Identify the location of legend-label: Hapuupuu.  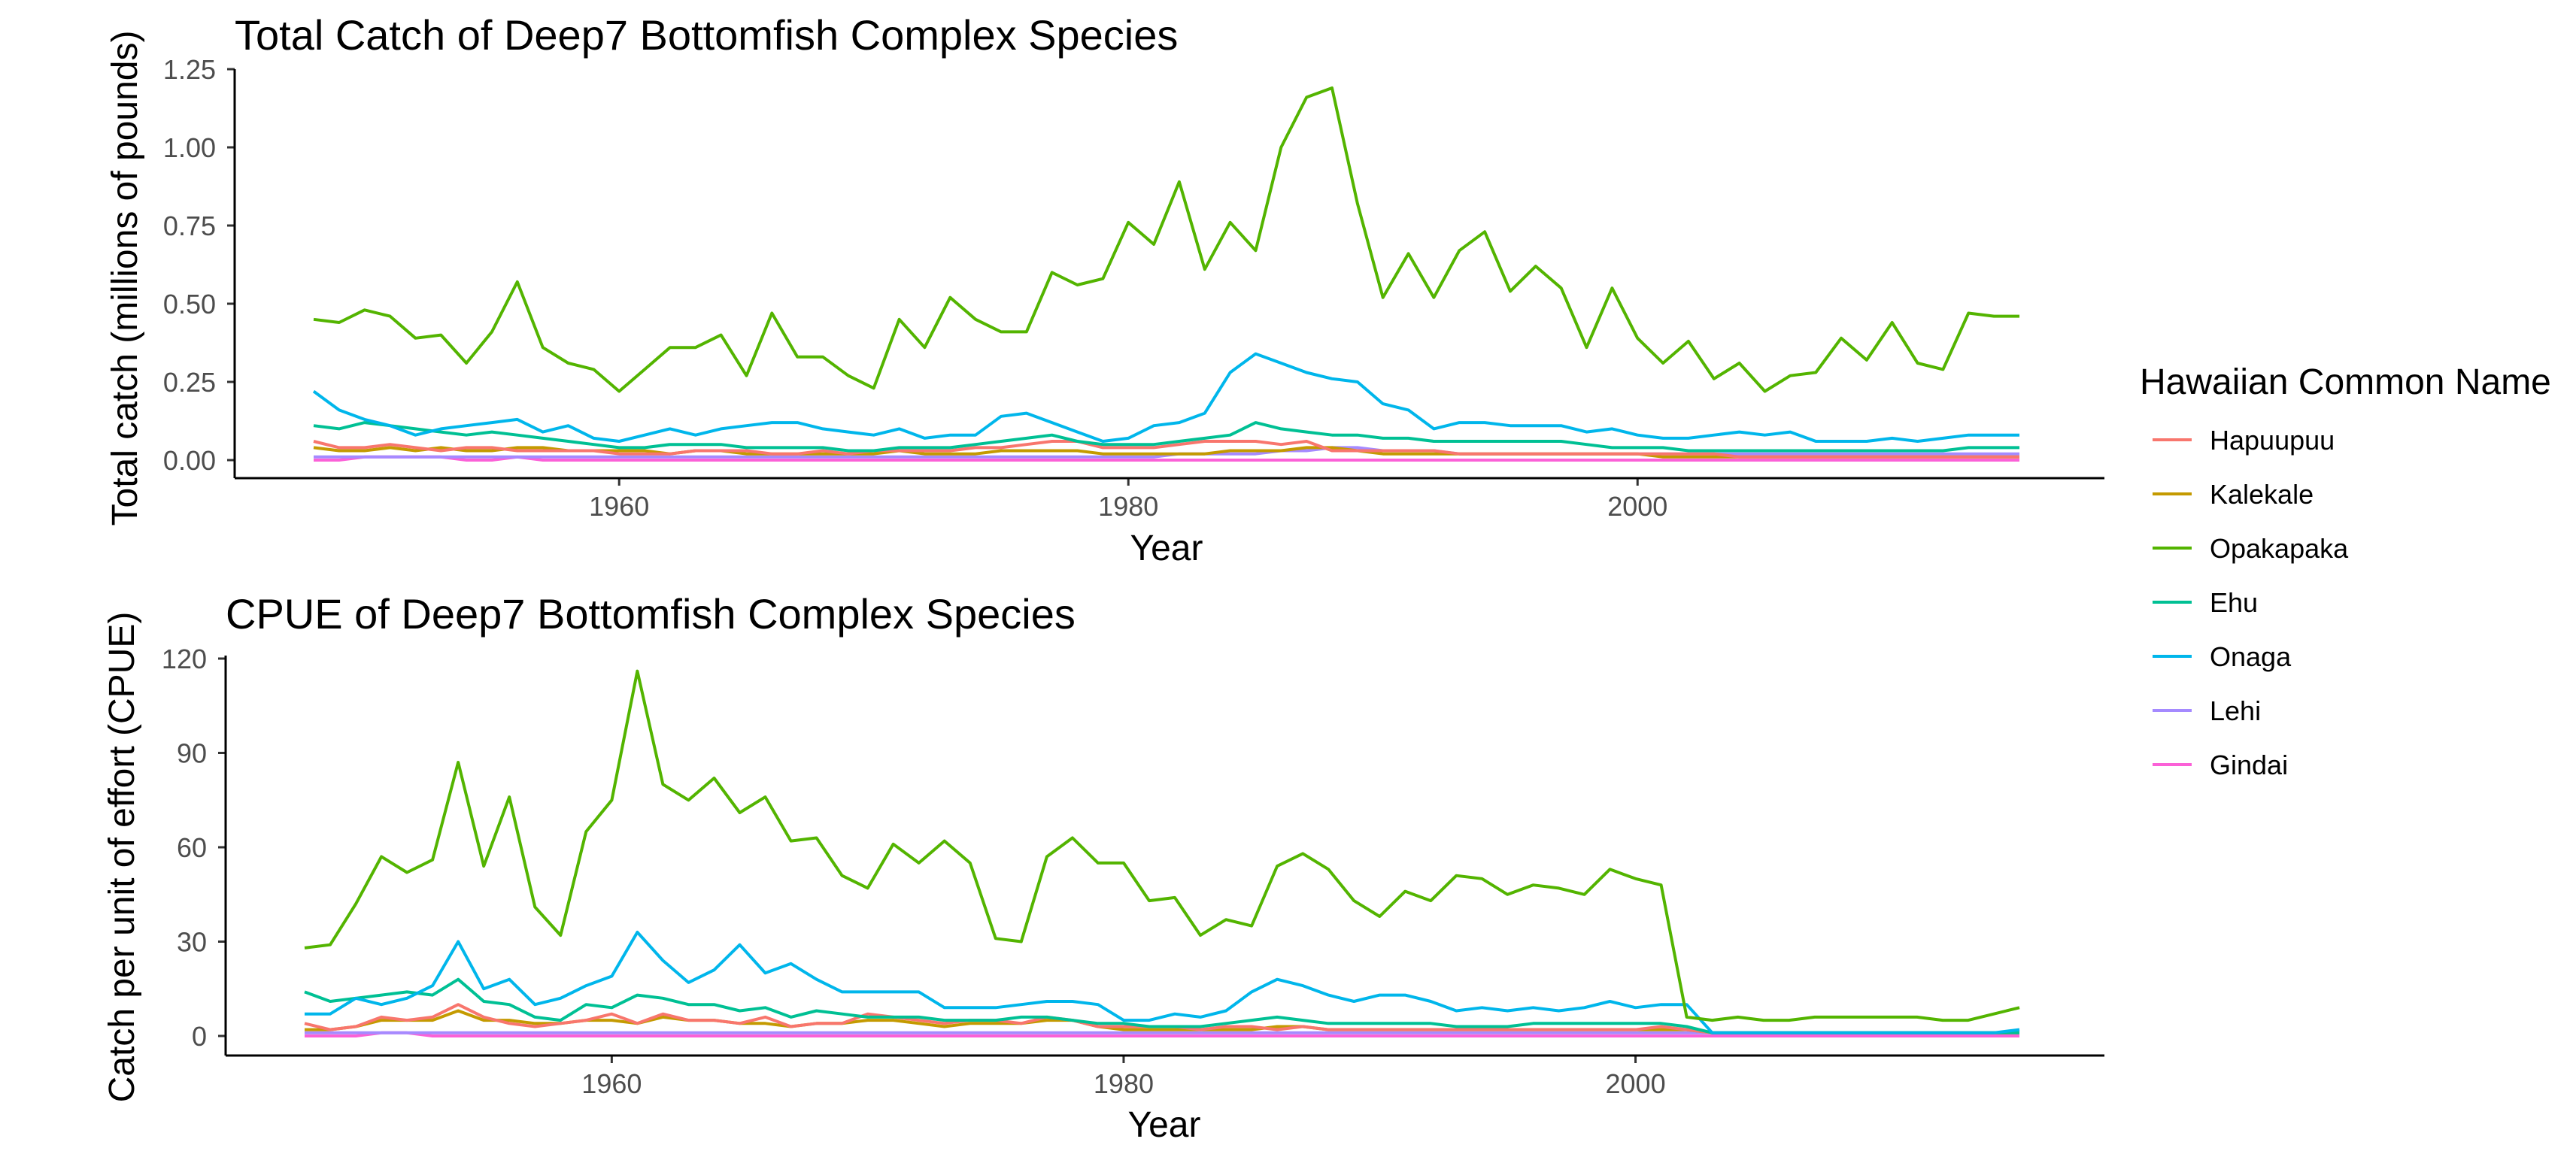
(2272, 440).